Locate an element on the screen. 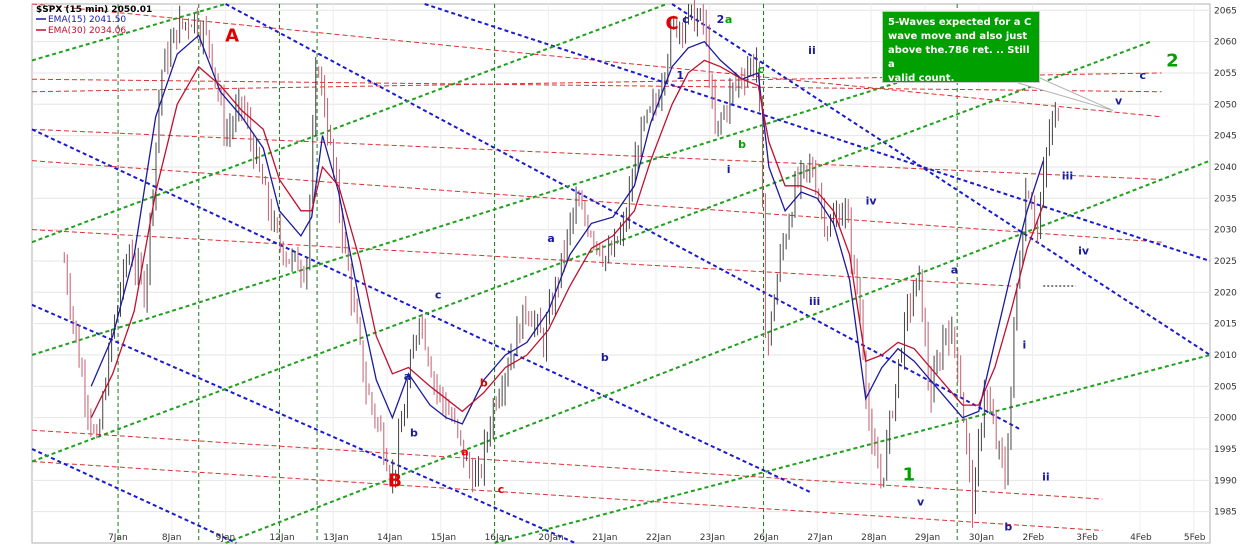 The height and width of the screenshot is (545, 1245). x-tick-label: 2Feb is located at coordinates (1033, 538).